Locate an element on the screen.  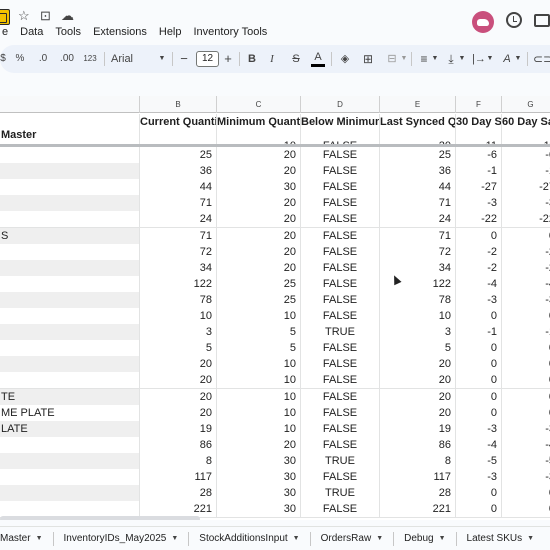
table-cell: 25 is located at coordinates (178, 155).